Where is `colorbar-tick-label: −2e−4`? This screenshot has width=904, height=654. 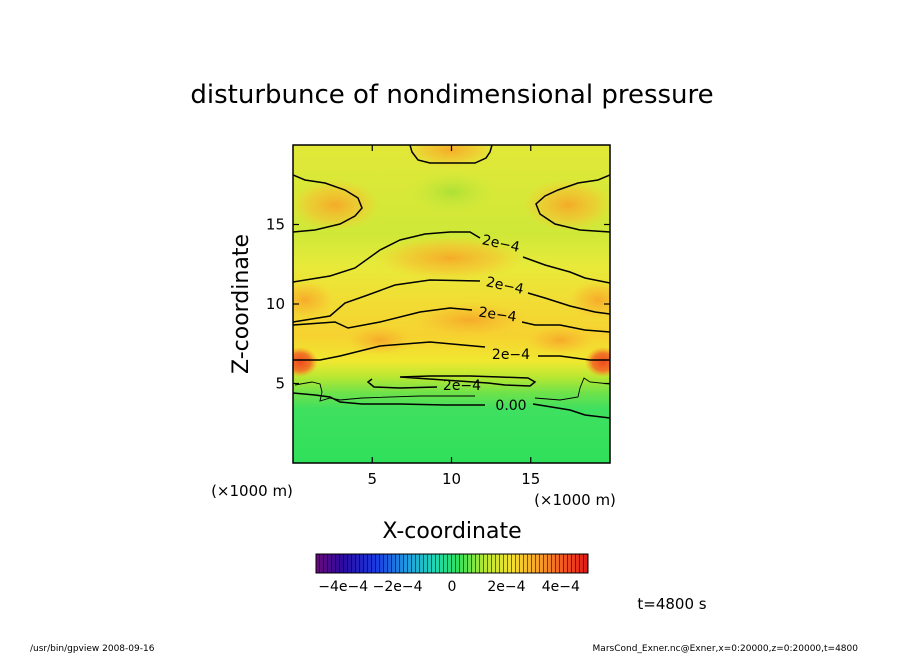 colorbar-tick-label: −2e−4 is located at coordinates (398, 587).